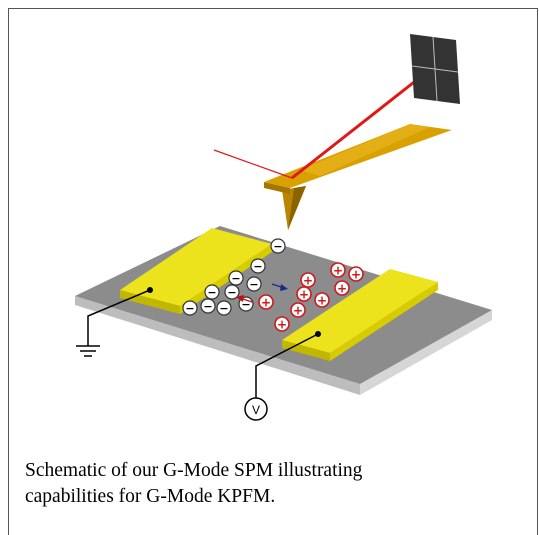  I want to click on voltage-source-label: V, so click(256, 410).